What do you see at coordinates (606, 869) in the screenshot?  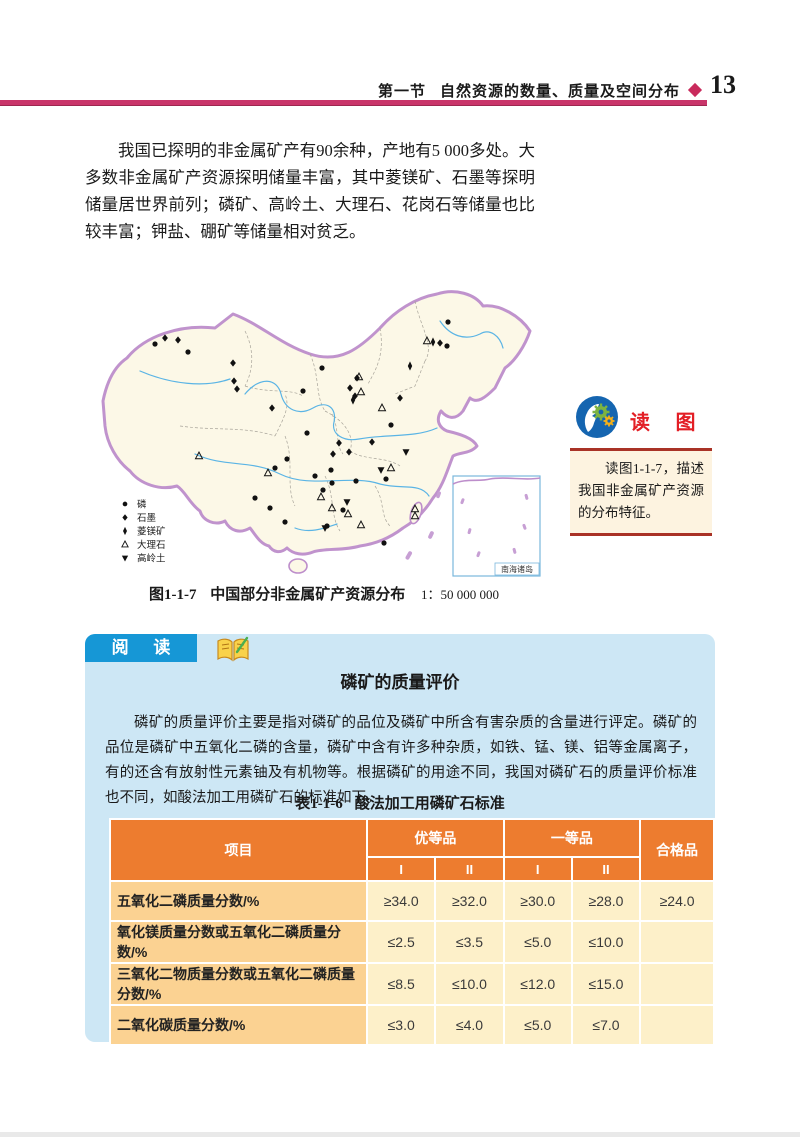 I see `sub-col-4: II` at bounding box center [606, 869].